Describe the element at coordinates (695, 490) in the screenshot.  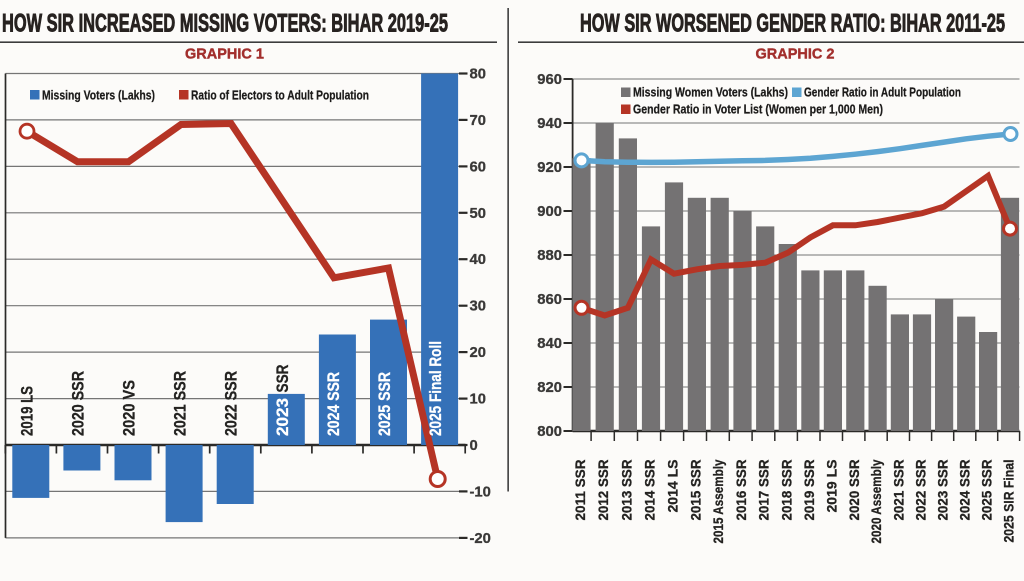
I see `svg-text: 2015 SSR` at that location.